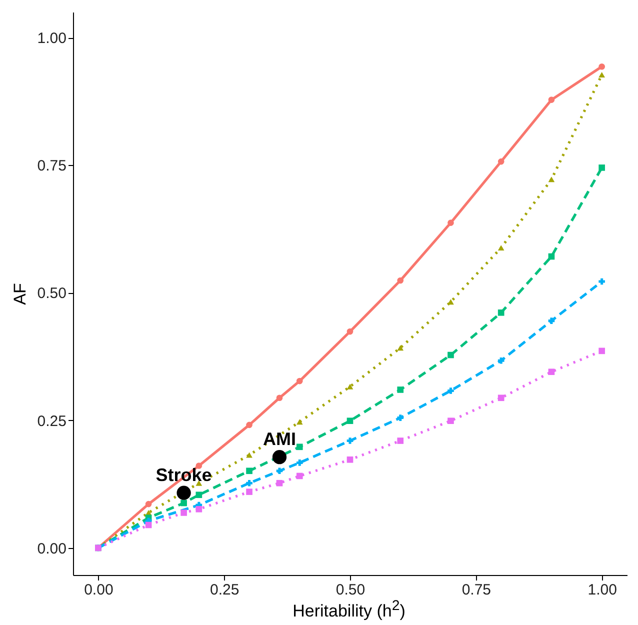  Describe the element at coordinates (20, 294) in the screenshot. I see `y-axis-title: AF` at that location.